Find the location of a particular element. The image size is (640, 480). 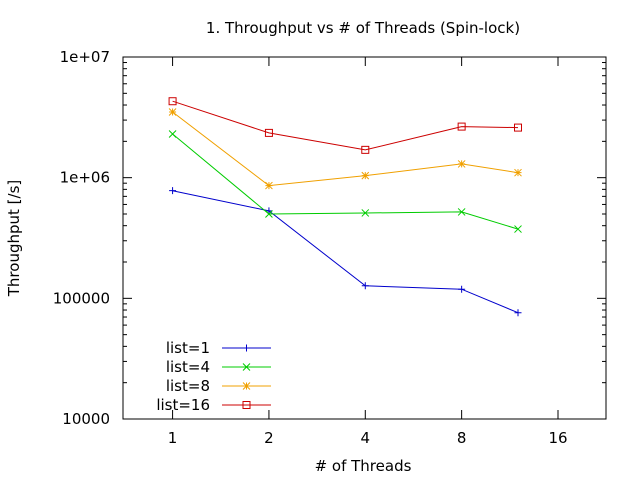

y-tick-label: 1e+07 is located at coordinates (85, 57).